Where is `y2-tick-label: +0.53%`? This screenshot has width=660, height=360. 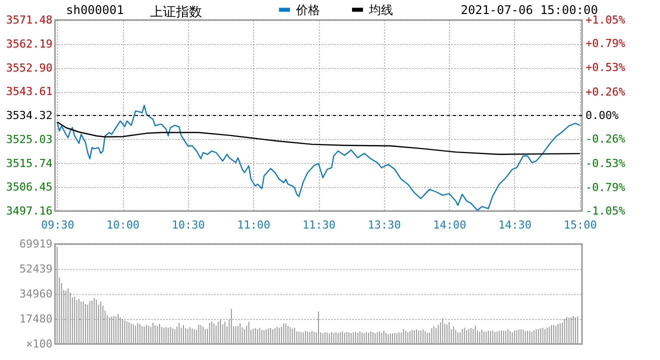
y2-tick-label: +0.53% is located at coordinates (606, 67).